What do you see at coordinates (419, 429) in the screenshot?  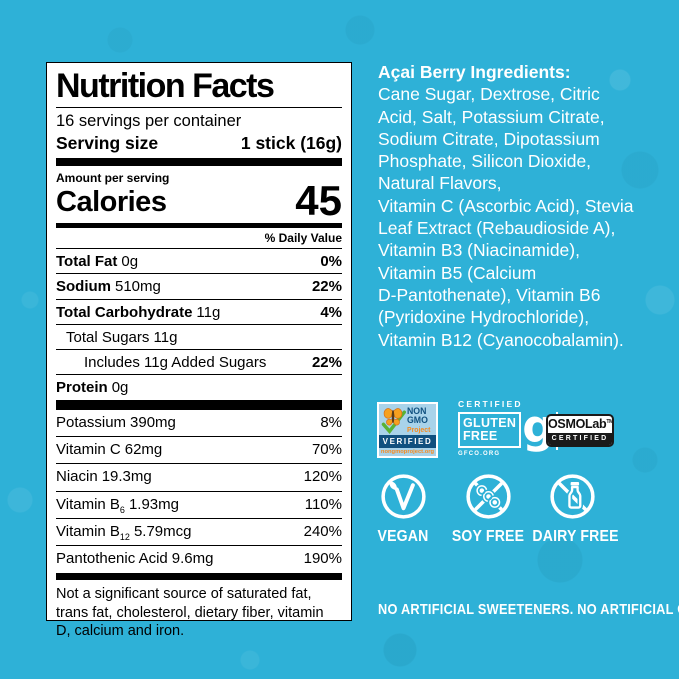 I see `non-gmo-project-word: Project` at bounding box center [419, 429].